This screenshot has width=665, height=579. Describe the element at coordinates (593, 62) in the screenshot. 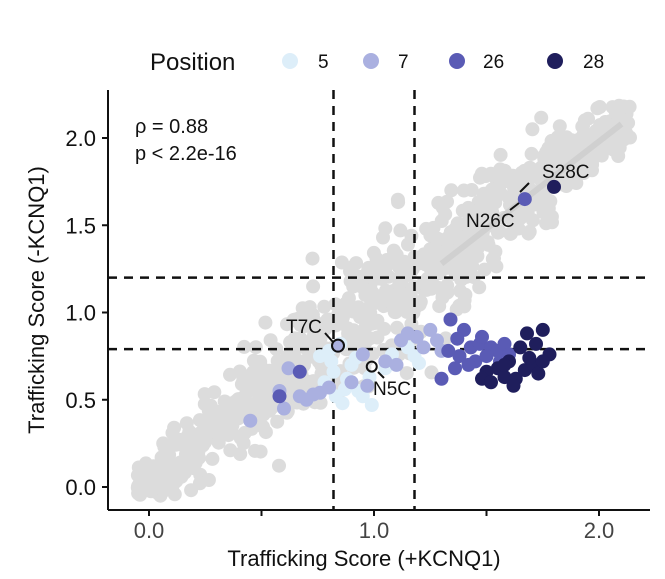

I see `legend-label: 28` at that location.